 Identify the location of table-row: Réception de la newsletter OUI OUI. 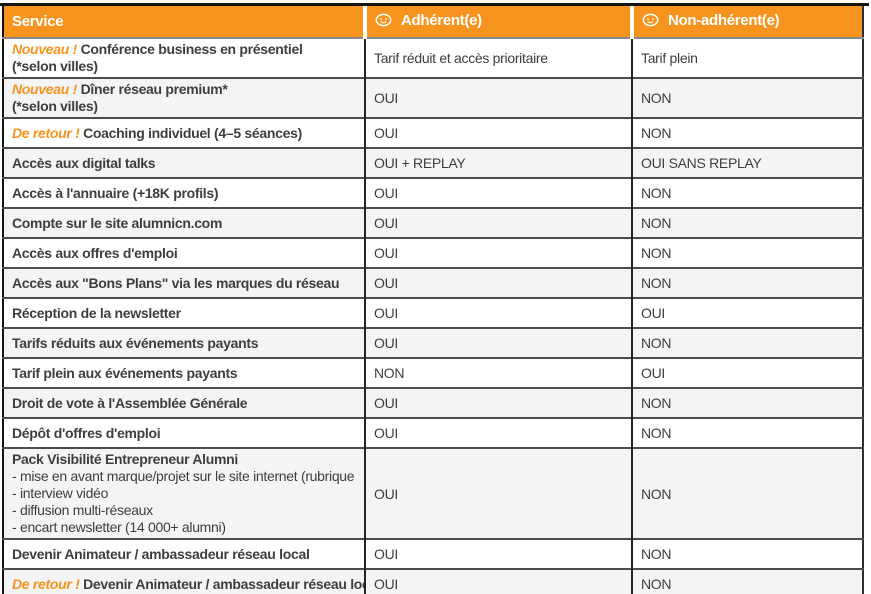
(433, 312).